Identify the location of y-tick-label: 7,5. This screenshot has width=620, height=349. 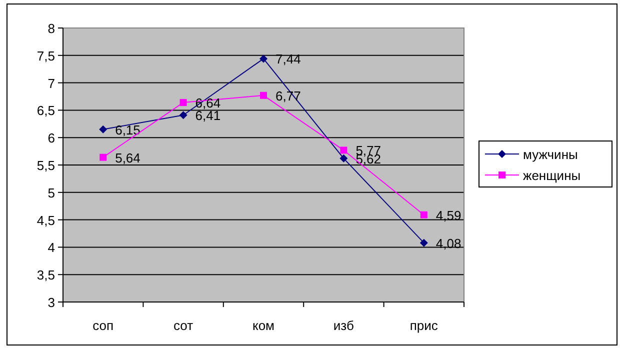
(45, 56).